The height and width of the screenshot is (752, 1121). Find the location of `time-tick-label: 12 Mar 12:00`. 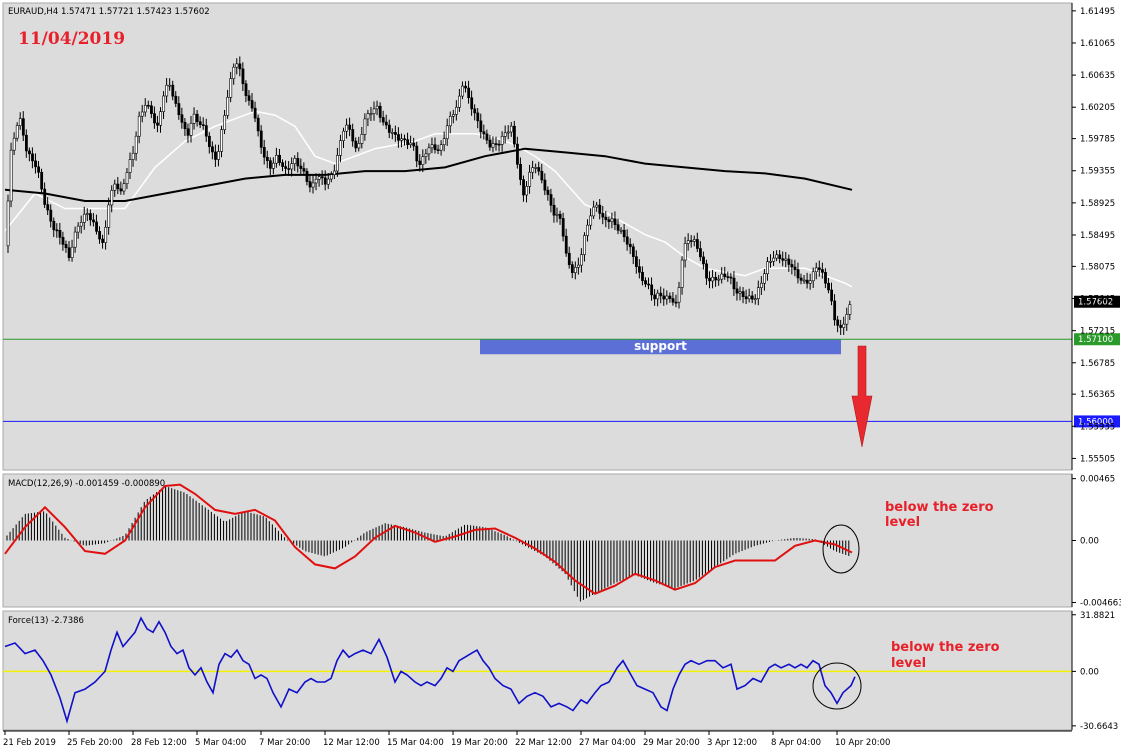

time-tick-label: 12 Mar 12:00 is located at coordinates (351, 743).